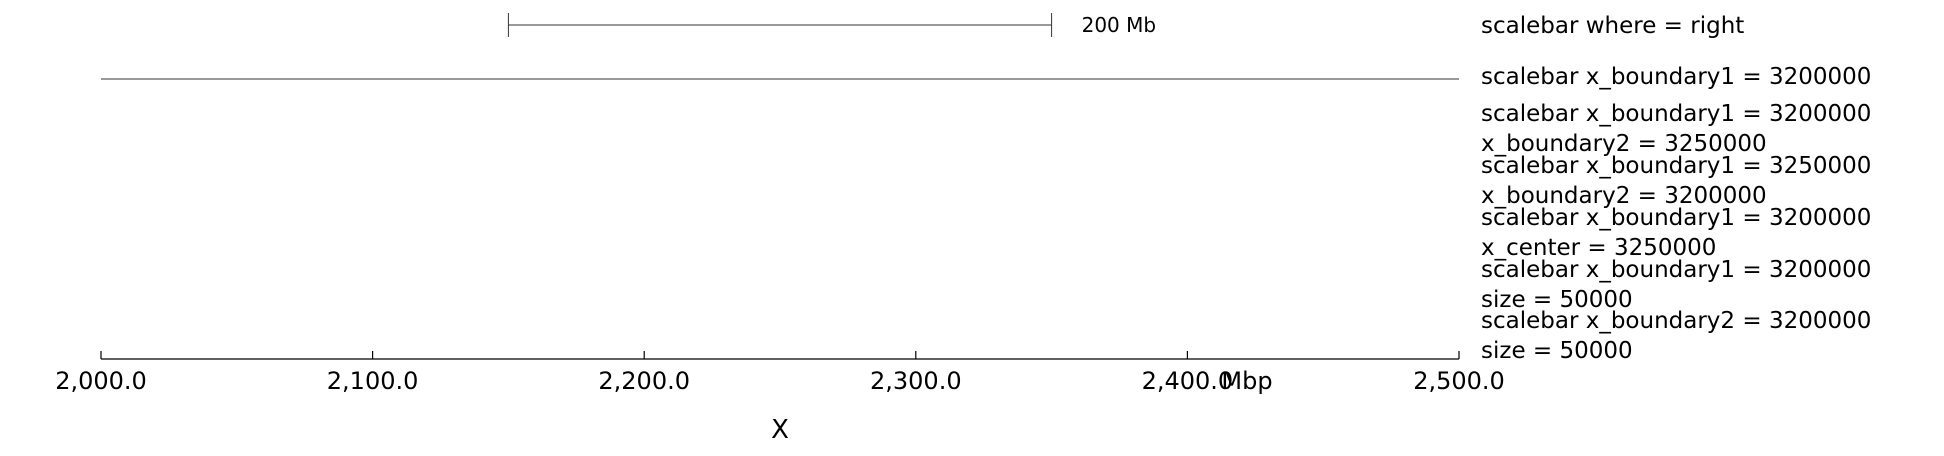  Describe the element at coordinates (1624, 144) in the screenshot. I see `track-label: x_boundary2 = 3250000` at that location.